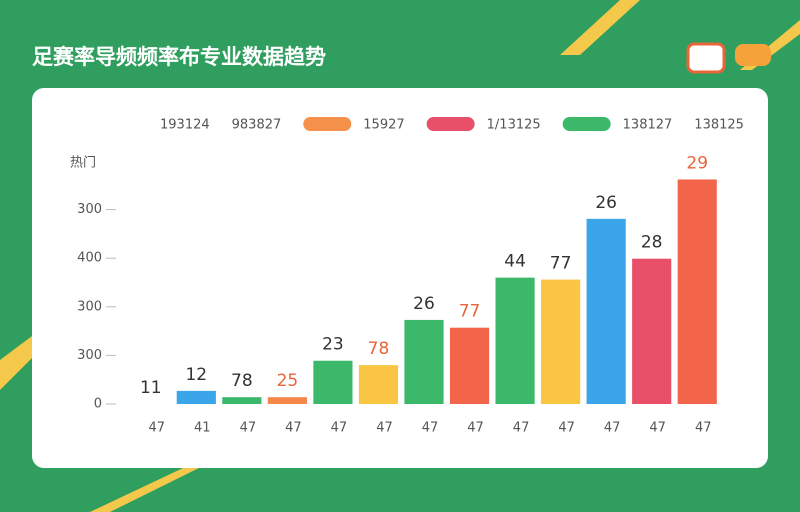 The width and height of the screenshot is (800, 512). Describe the element at coordinates (648, 125) in the screenshot. I see `legend-label: 138127` at that location.